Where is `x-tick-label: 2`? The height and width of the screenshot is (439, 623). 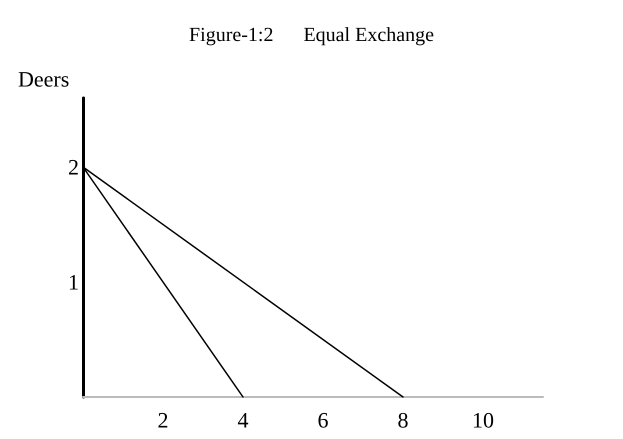
x-tick-label: 2 is located at coordinates (163, 420).